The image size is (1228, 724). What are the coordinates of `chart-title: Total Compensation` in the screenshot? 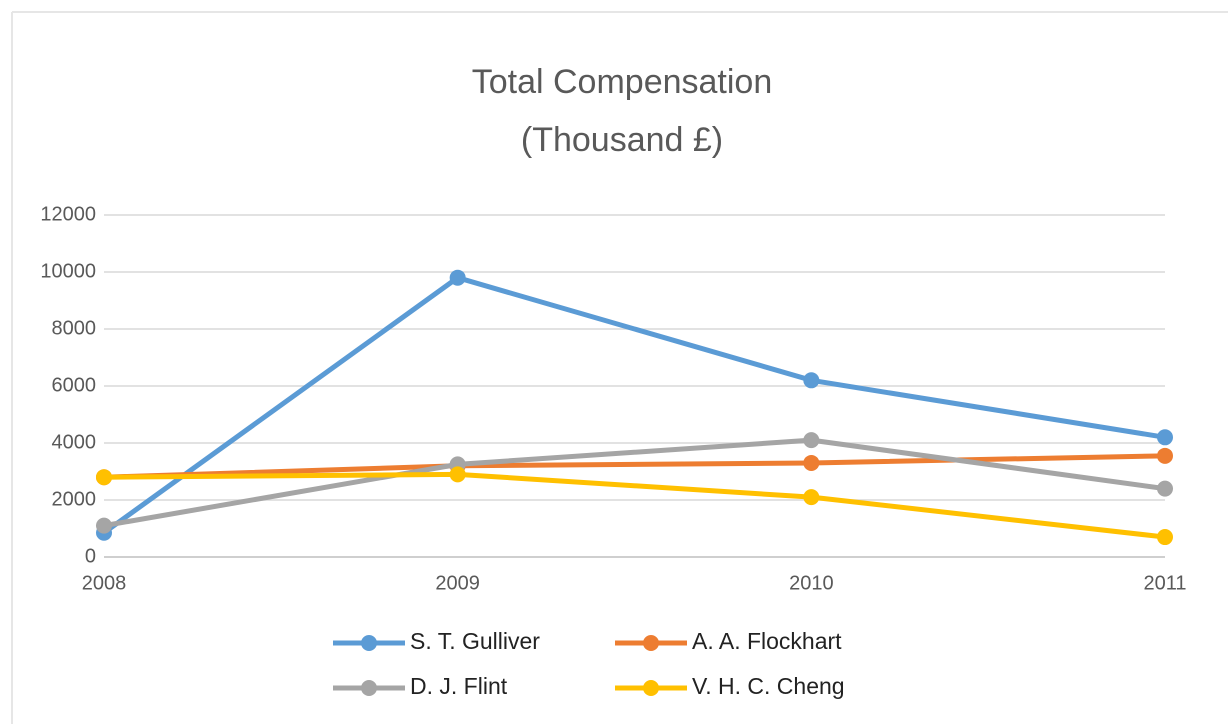 It's located at (622, 82).